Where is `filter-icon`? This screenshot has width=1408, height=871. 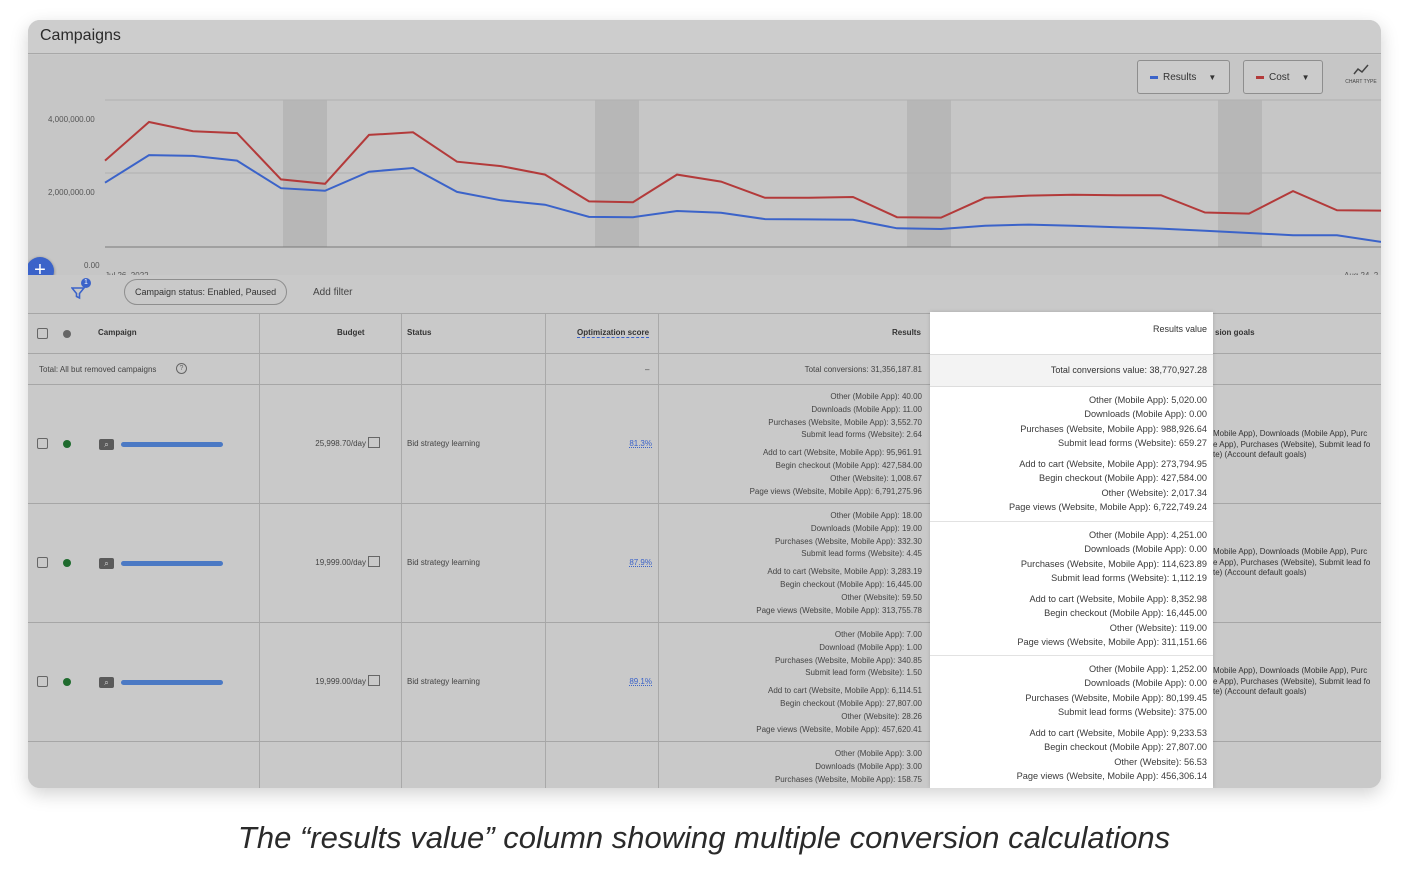 filter-icon is located at coordinates (78, 293).